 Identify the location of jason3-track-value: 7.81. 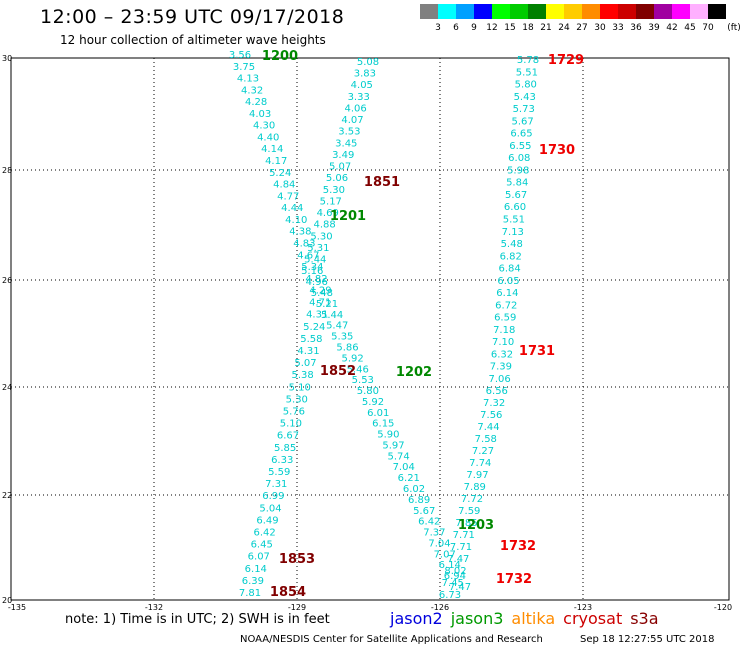
(250, 593).